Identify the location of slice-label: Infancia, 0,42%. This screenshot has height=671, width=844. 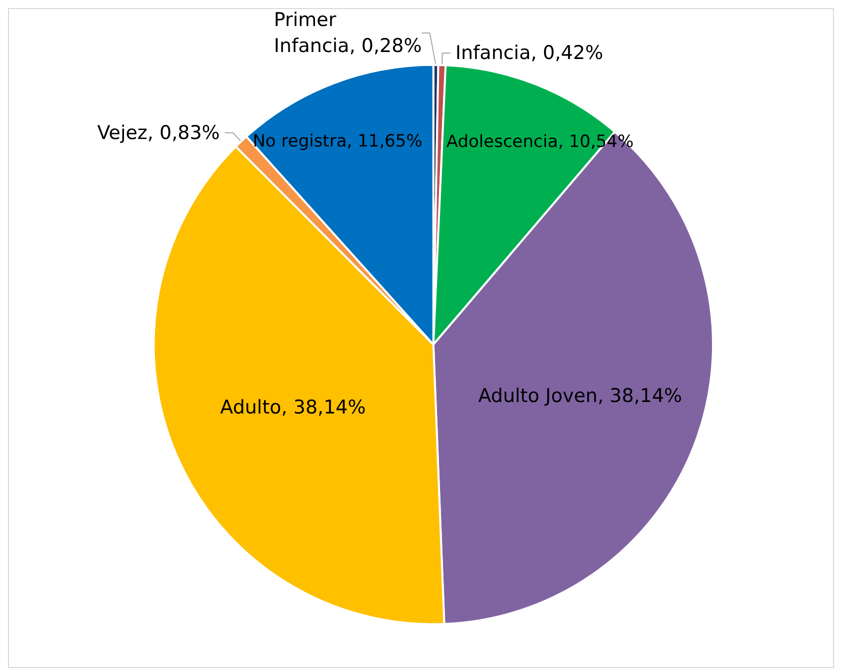
(529, 53).